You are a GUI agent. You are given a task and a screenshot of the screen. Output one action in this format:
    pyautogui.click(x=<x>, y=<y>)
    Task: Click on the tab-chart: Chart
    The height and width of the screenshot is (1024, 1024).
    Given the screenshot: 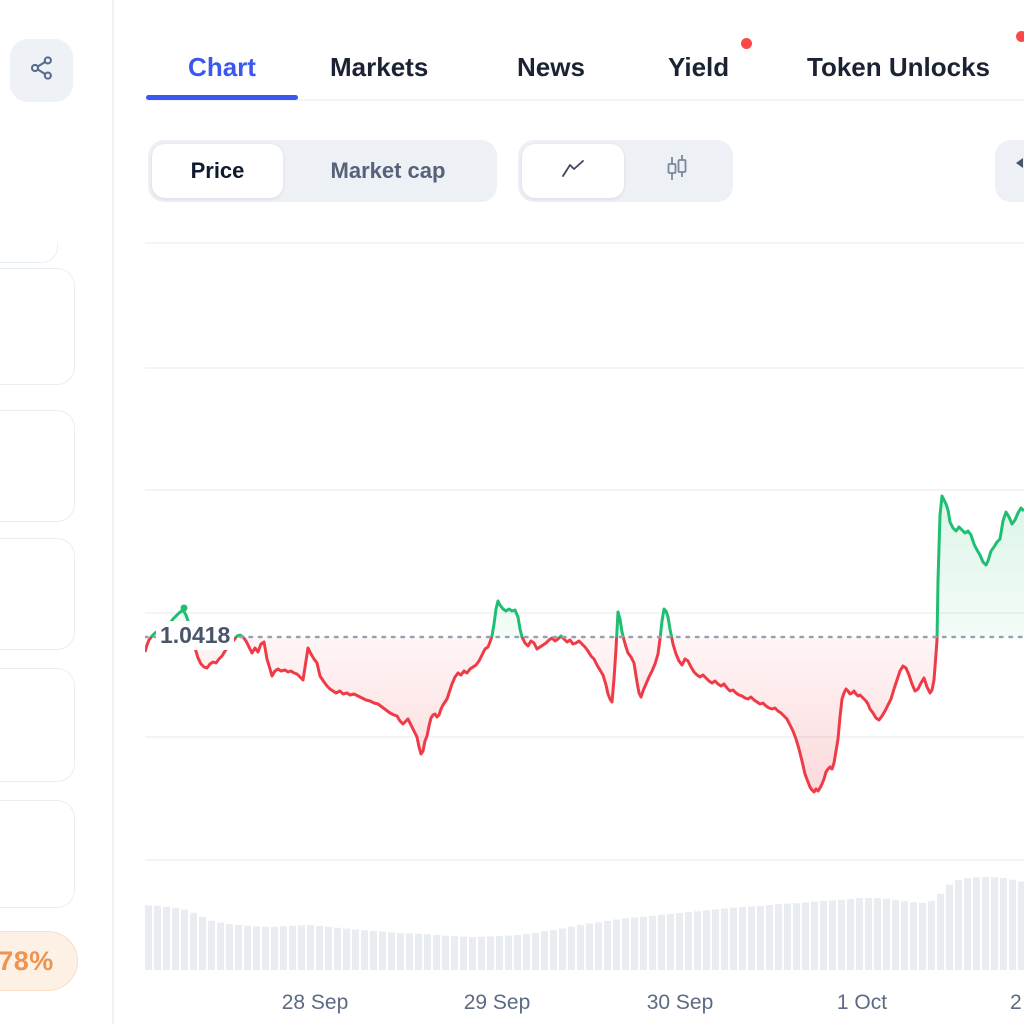 What is the action you would take?
    pyautogui.click(x=222, y=67)
    